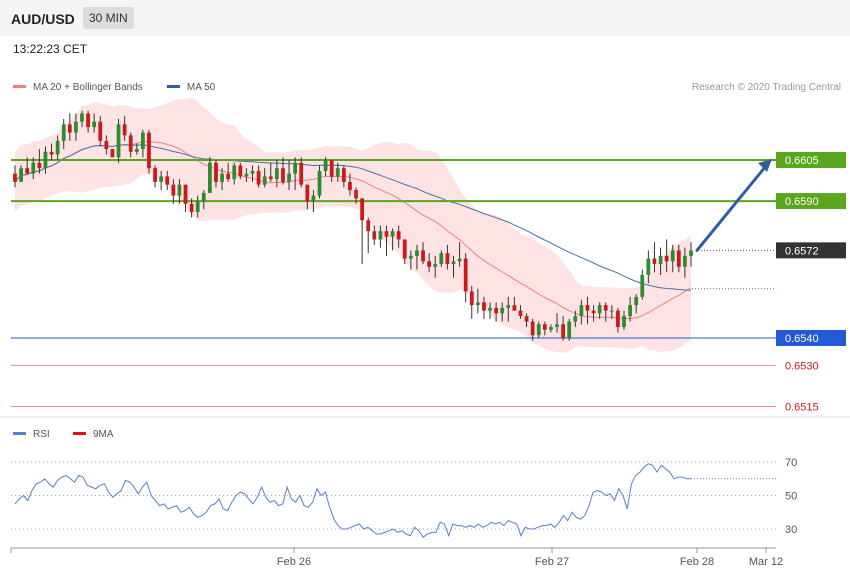 The width and height of the screenshot is (850, 576). I want to click on rsi-grid: 70 50 30, so click(404, 496).